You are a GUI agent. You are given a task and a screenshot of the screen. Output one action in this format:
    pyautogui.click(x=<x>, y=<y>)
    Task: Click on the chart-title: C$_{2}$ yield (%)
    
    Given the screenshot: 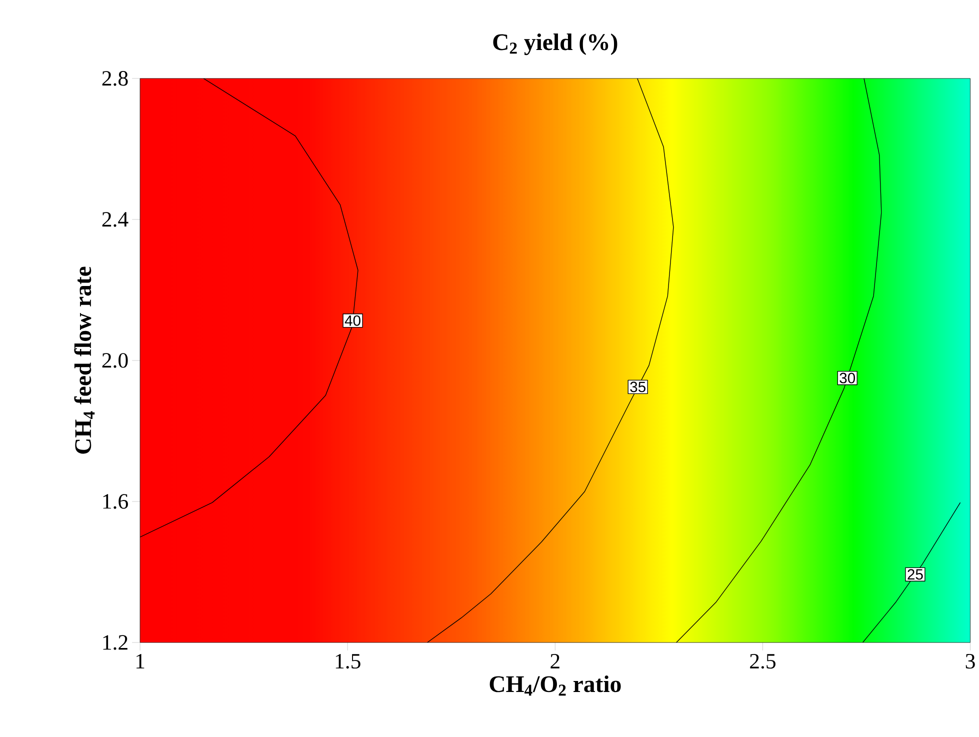 What is the action you would take?
    pyautogui.click(x=555, y=45)
    